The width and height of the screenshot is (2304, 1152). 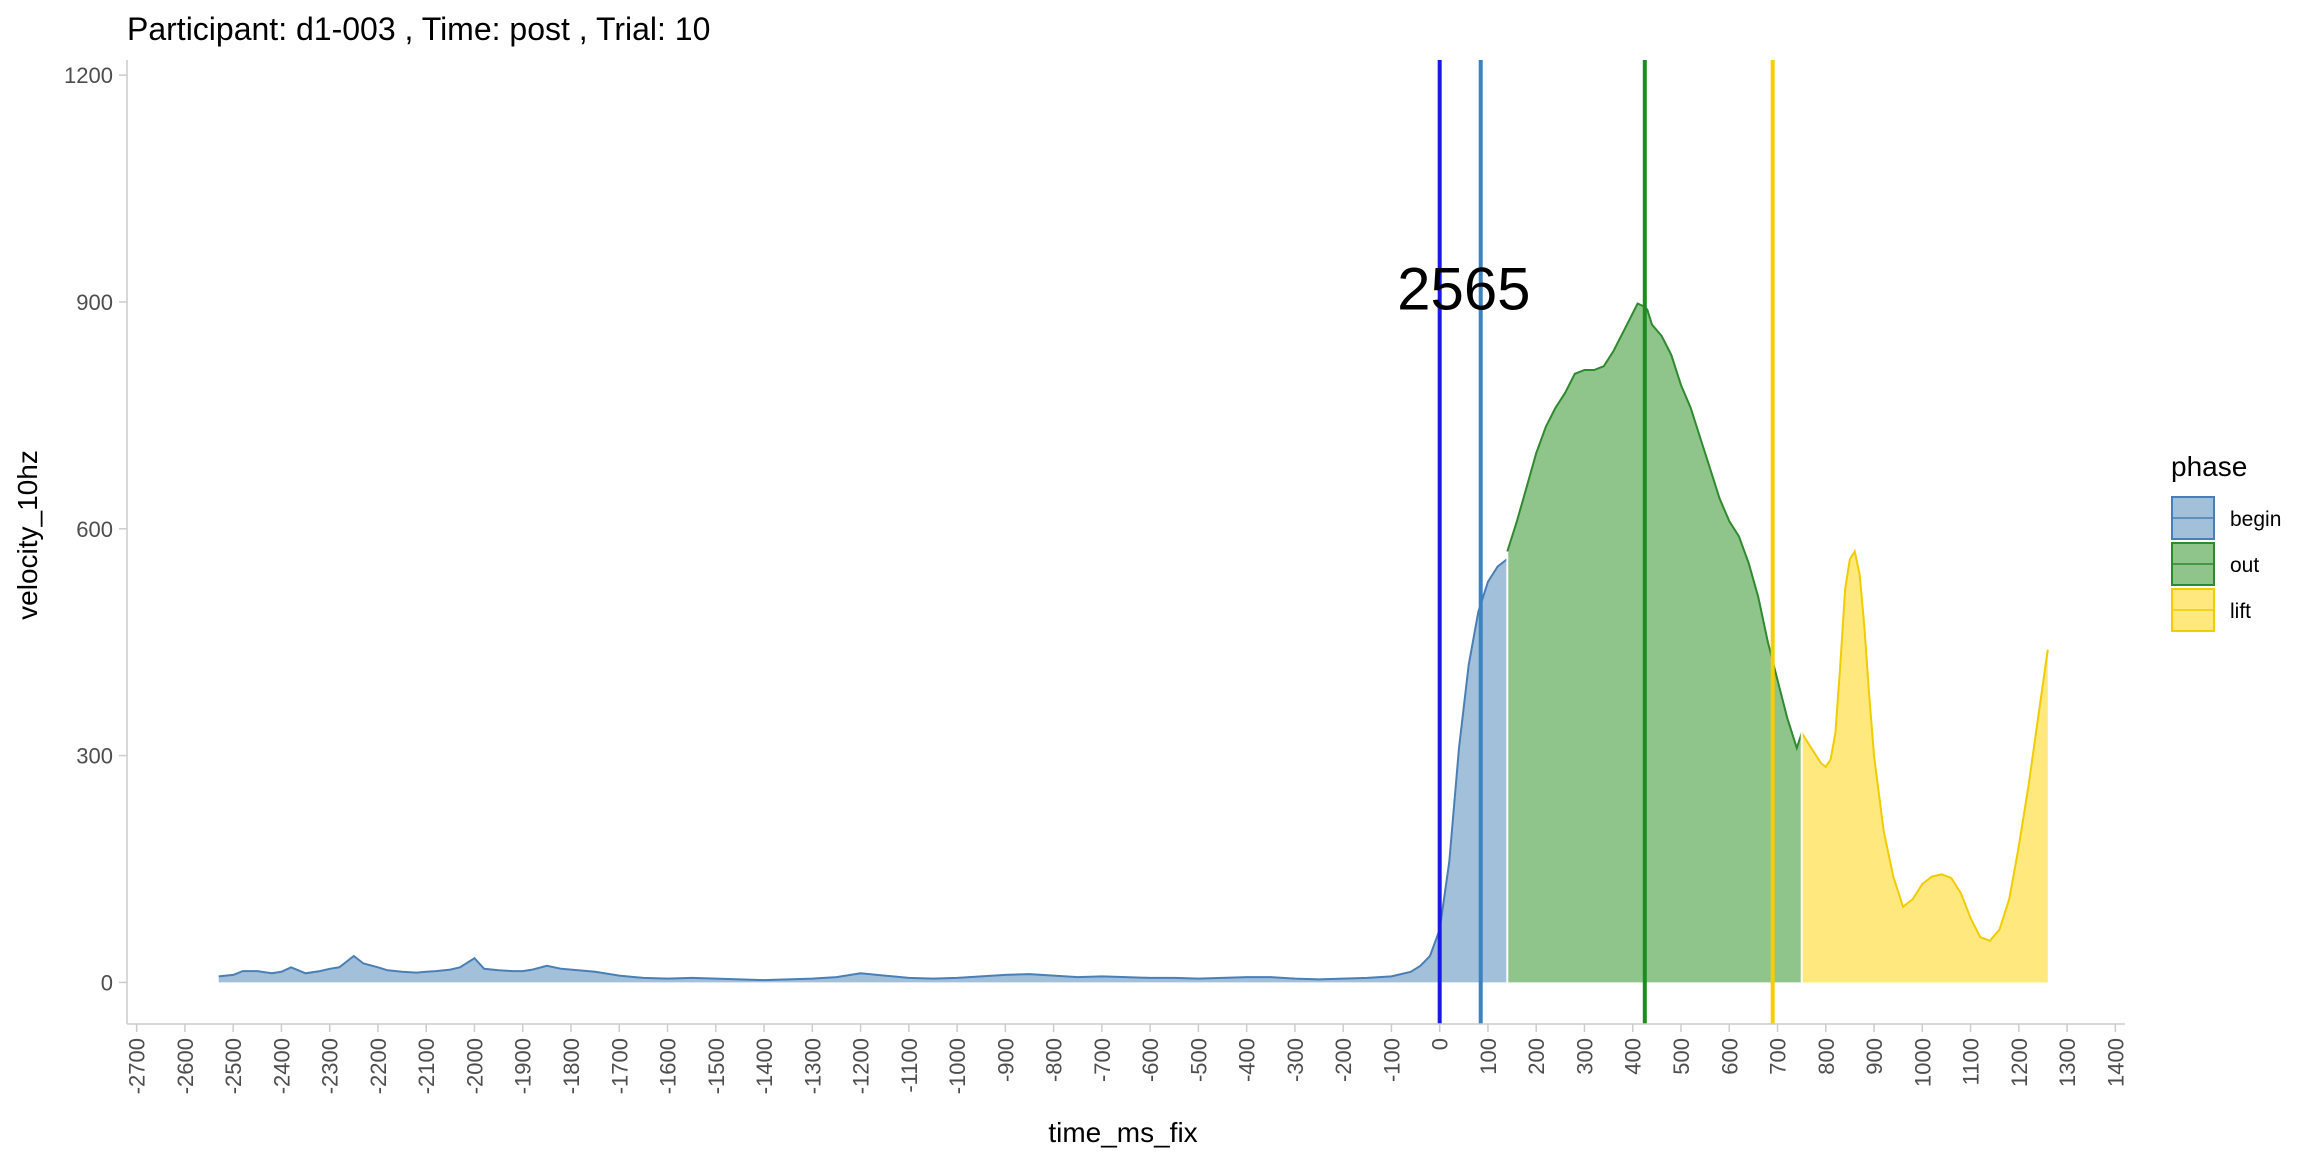 What do you see at coordinates (1654, 527) in the screenshot?
I see `line-out` at bounding box center [1654, 527].